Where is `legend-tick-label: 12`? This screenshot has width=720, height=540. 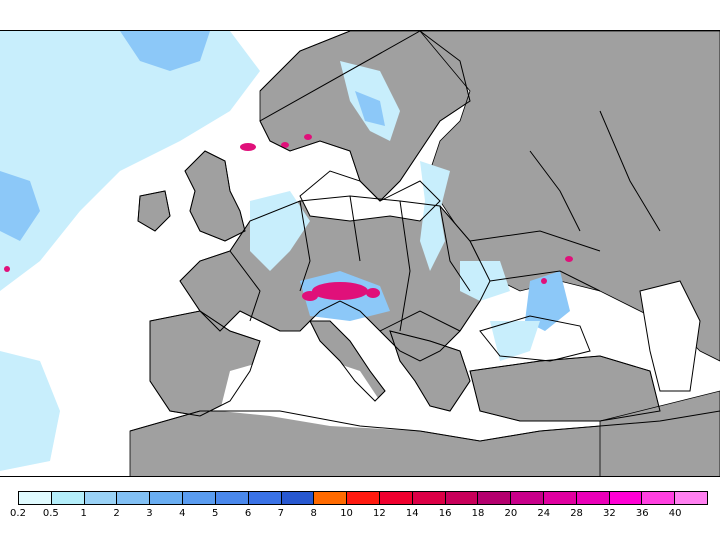 legend-tick-label: 12 is located at coordinates (379, 513).